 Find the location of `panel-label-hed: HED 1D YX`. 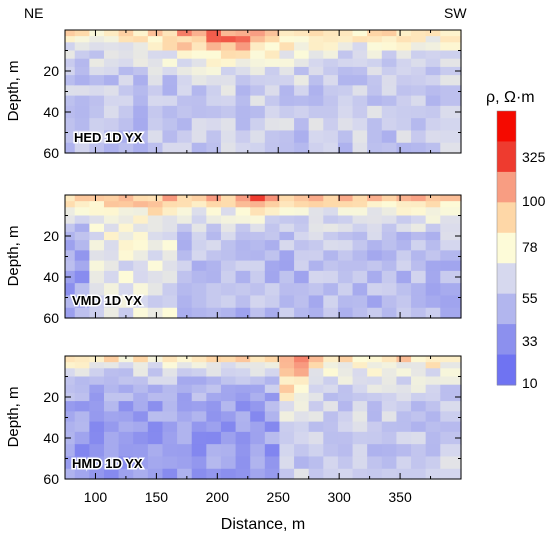

panel-label-hed: HED 1D YX is located at coordinates (108, 137).